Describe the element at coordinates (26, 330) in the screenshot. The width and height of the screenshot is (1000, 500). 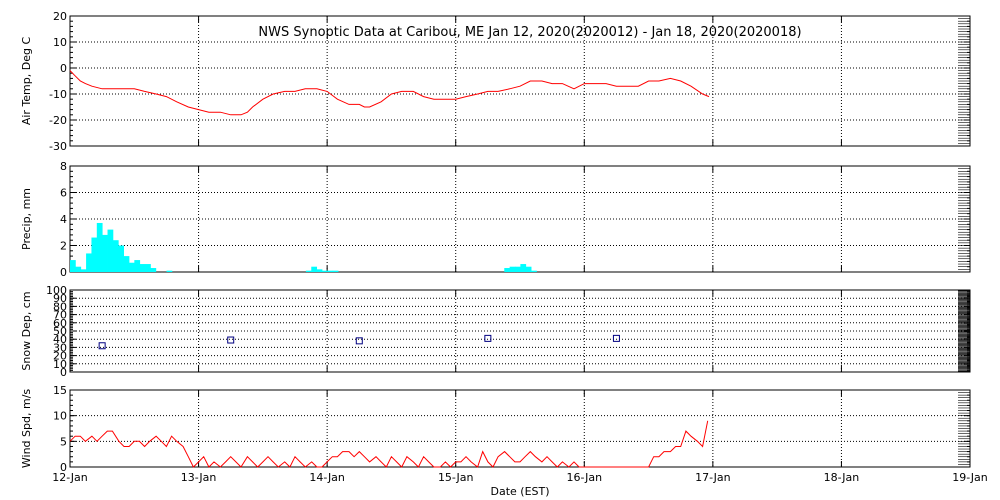
I see `y-axis-label: Snow Dep, cm` at that location.